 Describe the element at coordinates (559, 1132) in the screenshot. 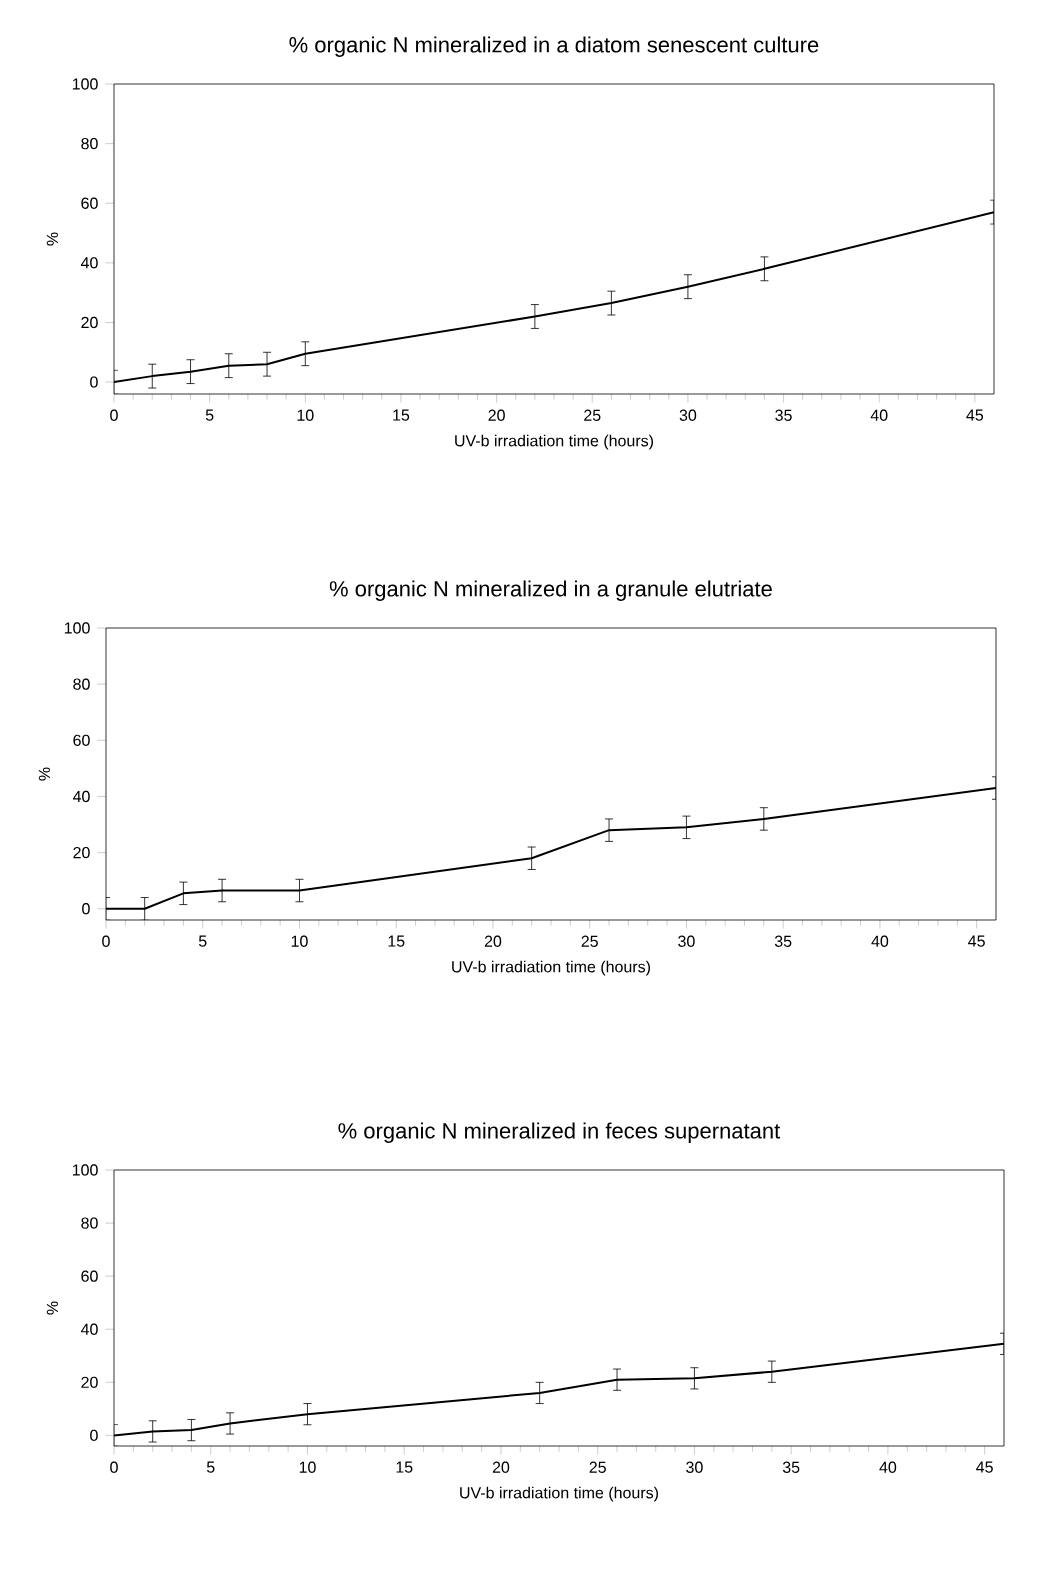

I see `chart-title: % organic N mineralized in feces supernatant` at that location.